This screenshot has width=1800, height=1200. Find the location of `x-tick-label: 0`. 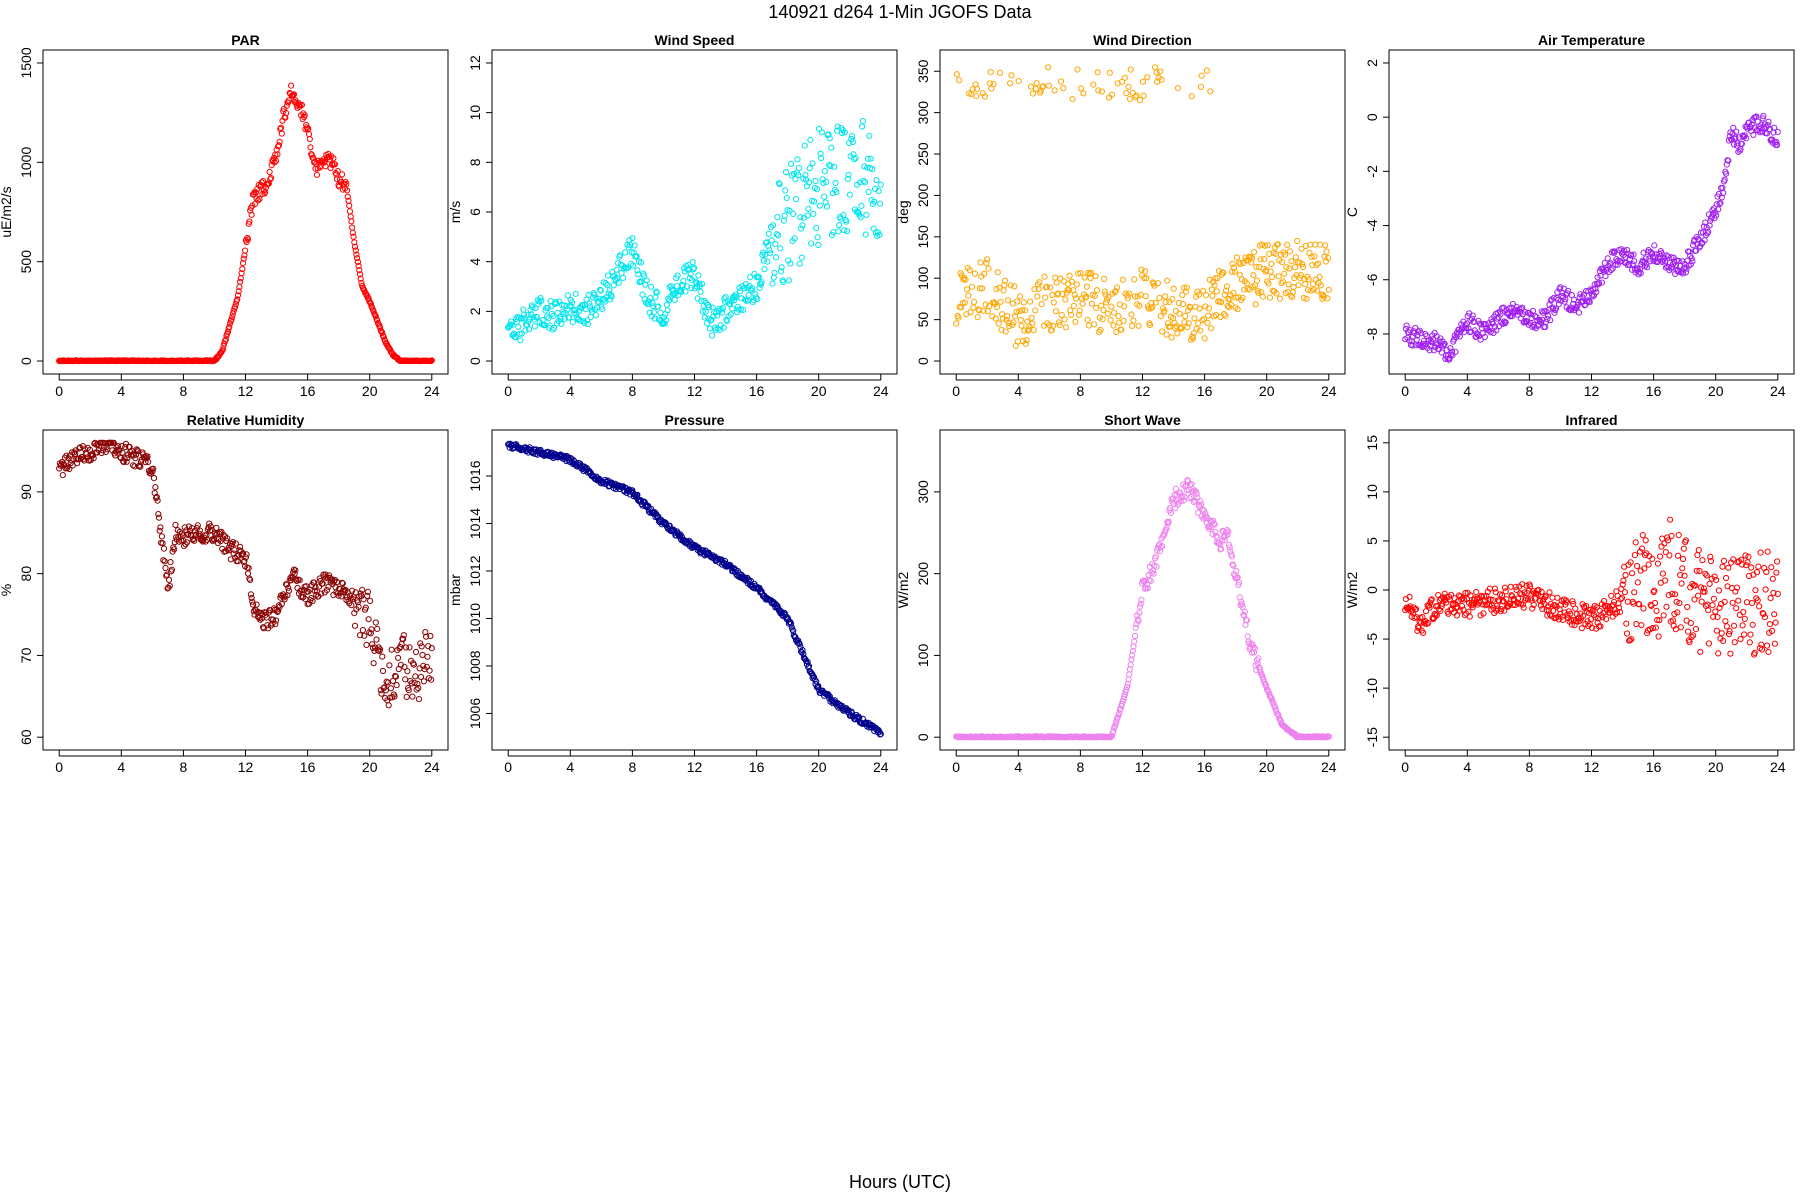

x-tick-label: 0 is located at coordinates (1405, 391).